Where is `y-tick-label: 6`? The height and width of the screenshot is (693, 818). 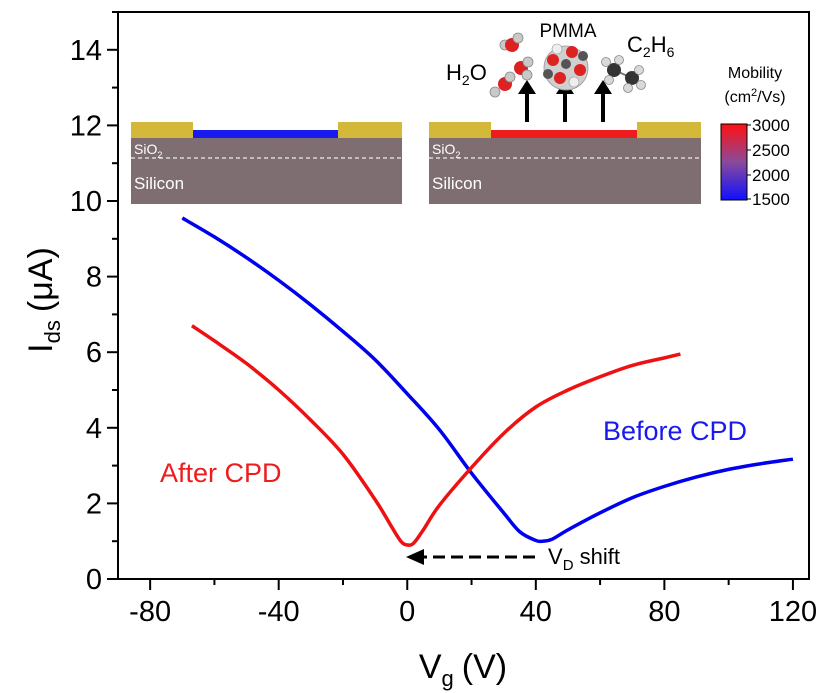 y-tick-label: 6 is located at coordinates (94, 353).